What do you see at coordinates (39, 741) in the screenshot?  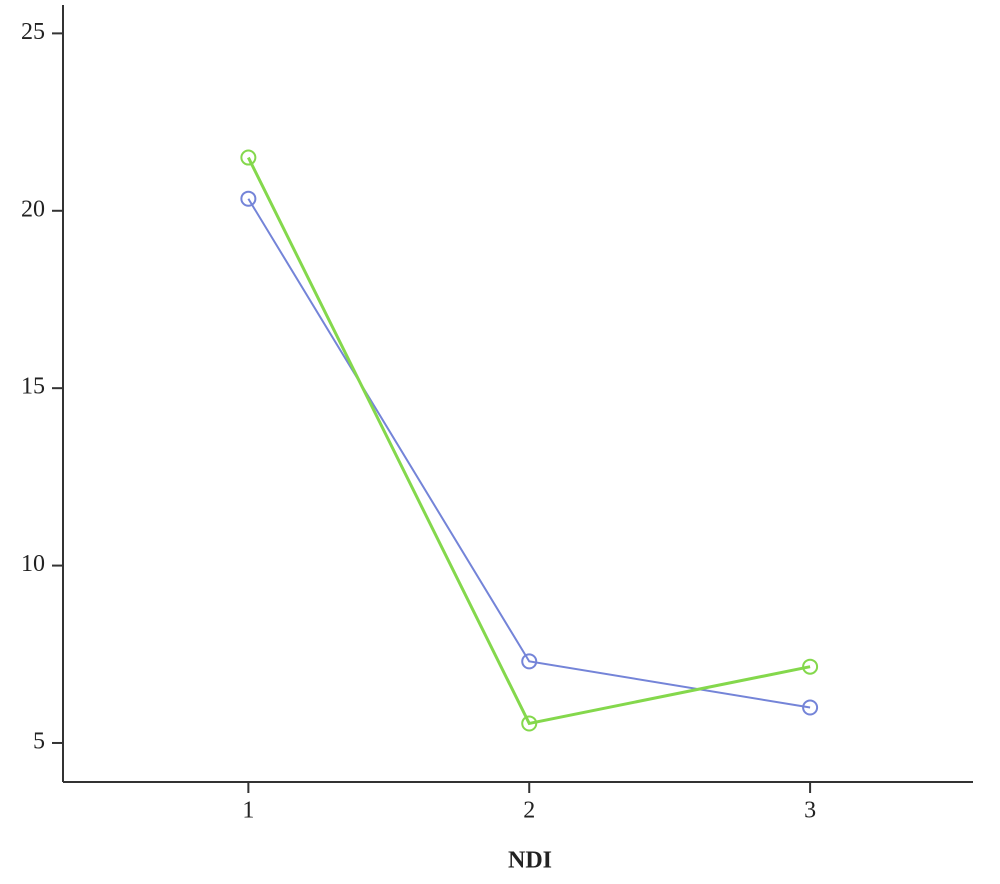 I see `y-tick-label: 5` at bounding box center [39, 741].